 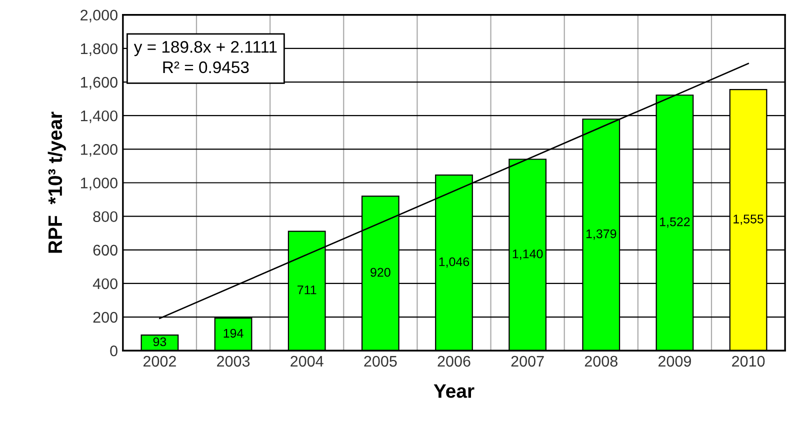 What do you see at coordinates (114, 350) in the screenshot?
I see `y-tick-label: 0` at bounding box center [114, 350].